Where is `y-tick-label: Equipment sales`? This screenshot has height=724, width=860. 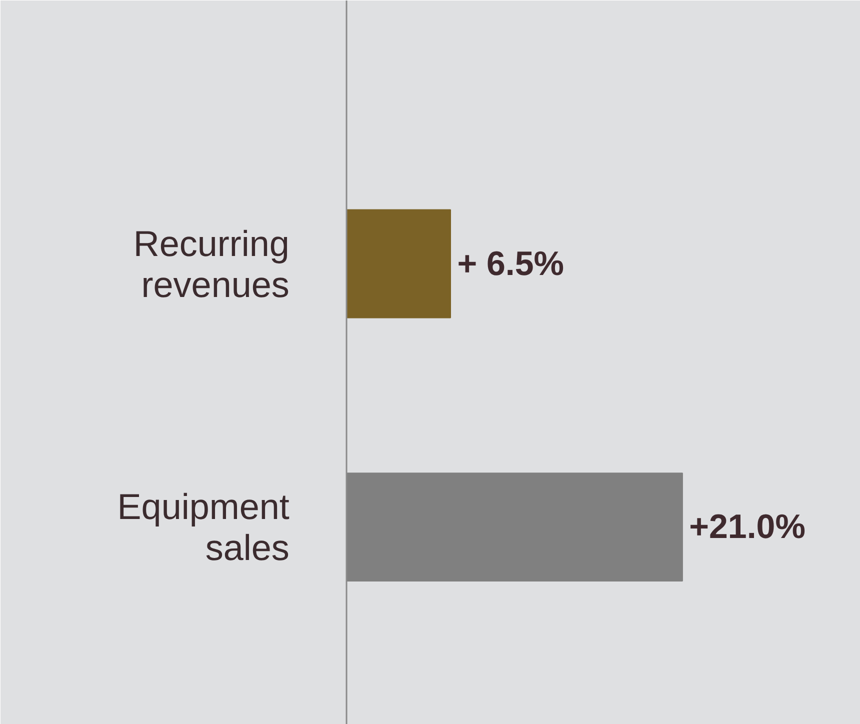
y-tick-label: Equipment sales is located at coordinates (203, 527).